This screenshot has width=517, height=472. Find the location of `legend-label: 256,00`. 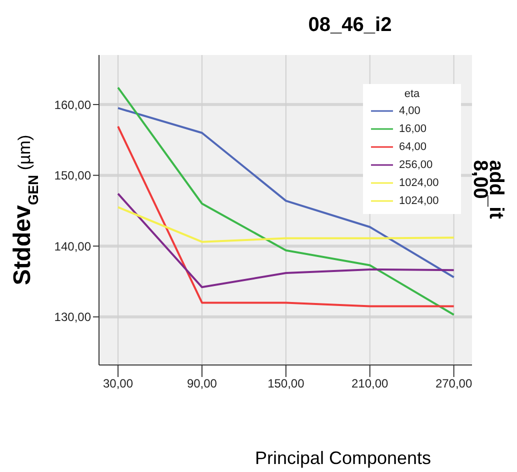

legend-label: 256,00 is located at coordinates (416, 165).